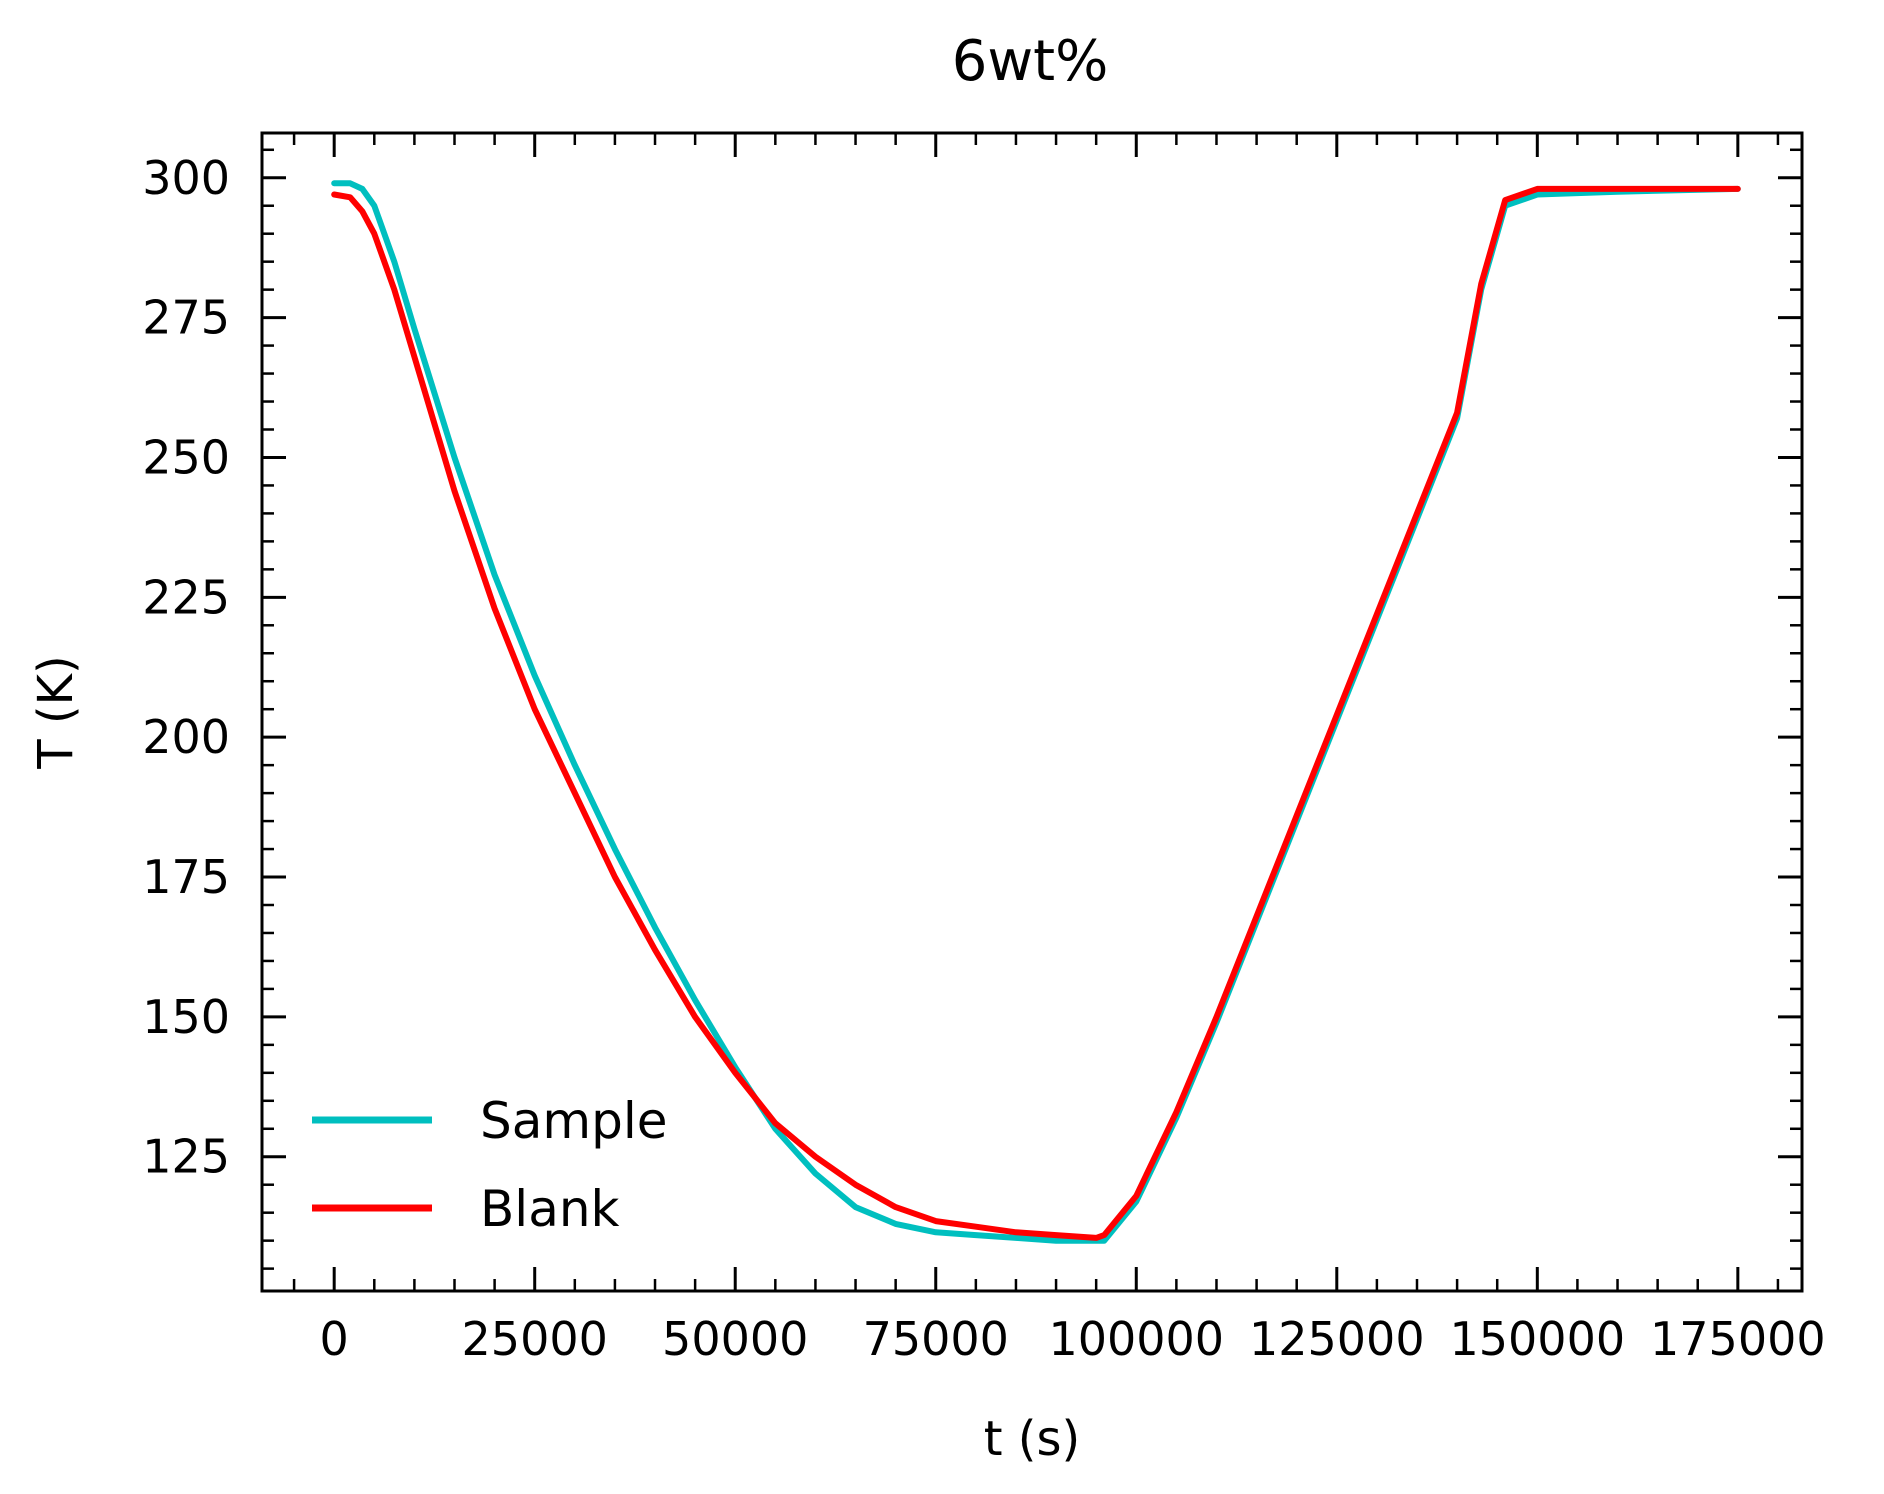 Image resolution: width=1884 pixels, height=1494 pixels. Describe the element at coordinates (186, 178) in the screenshot. I see `y-tick-label: 300` at that location.